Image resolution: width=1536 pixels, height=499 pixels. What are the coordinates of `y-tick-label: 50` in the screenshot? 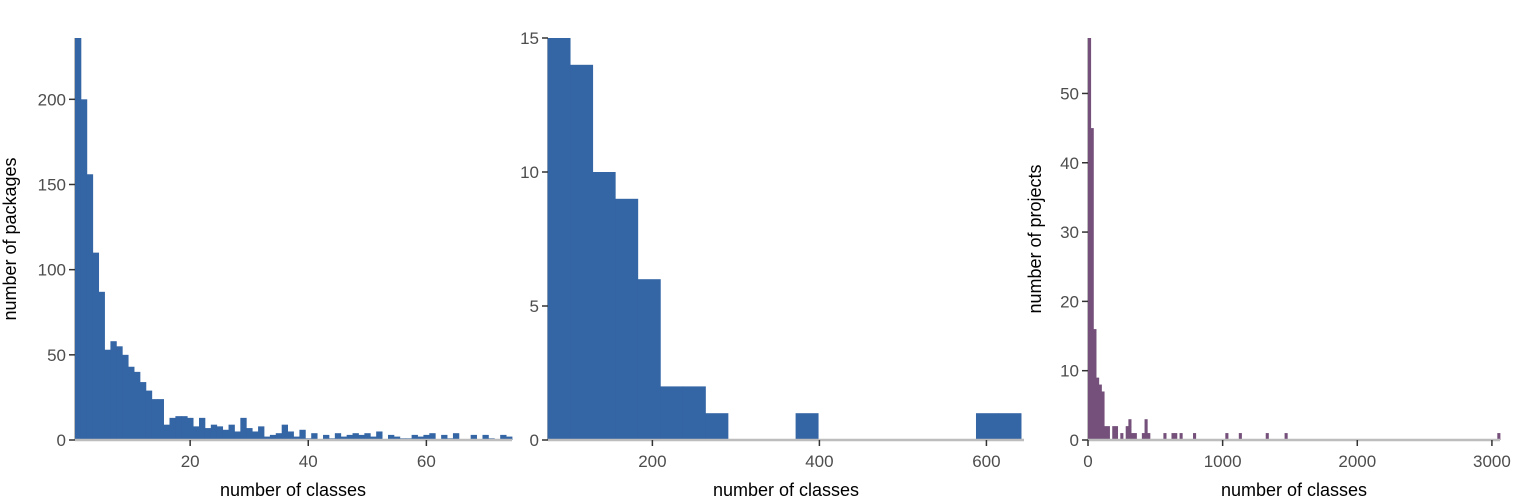 It's located at (56, 355).